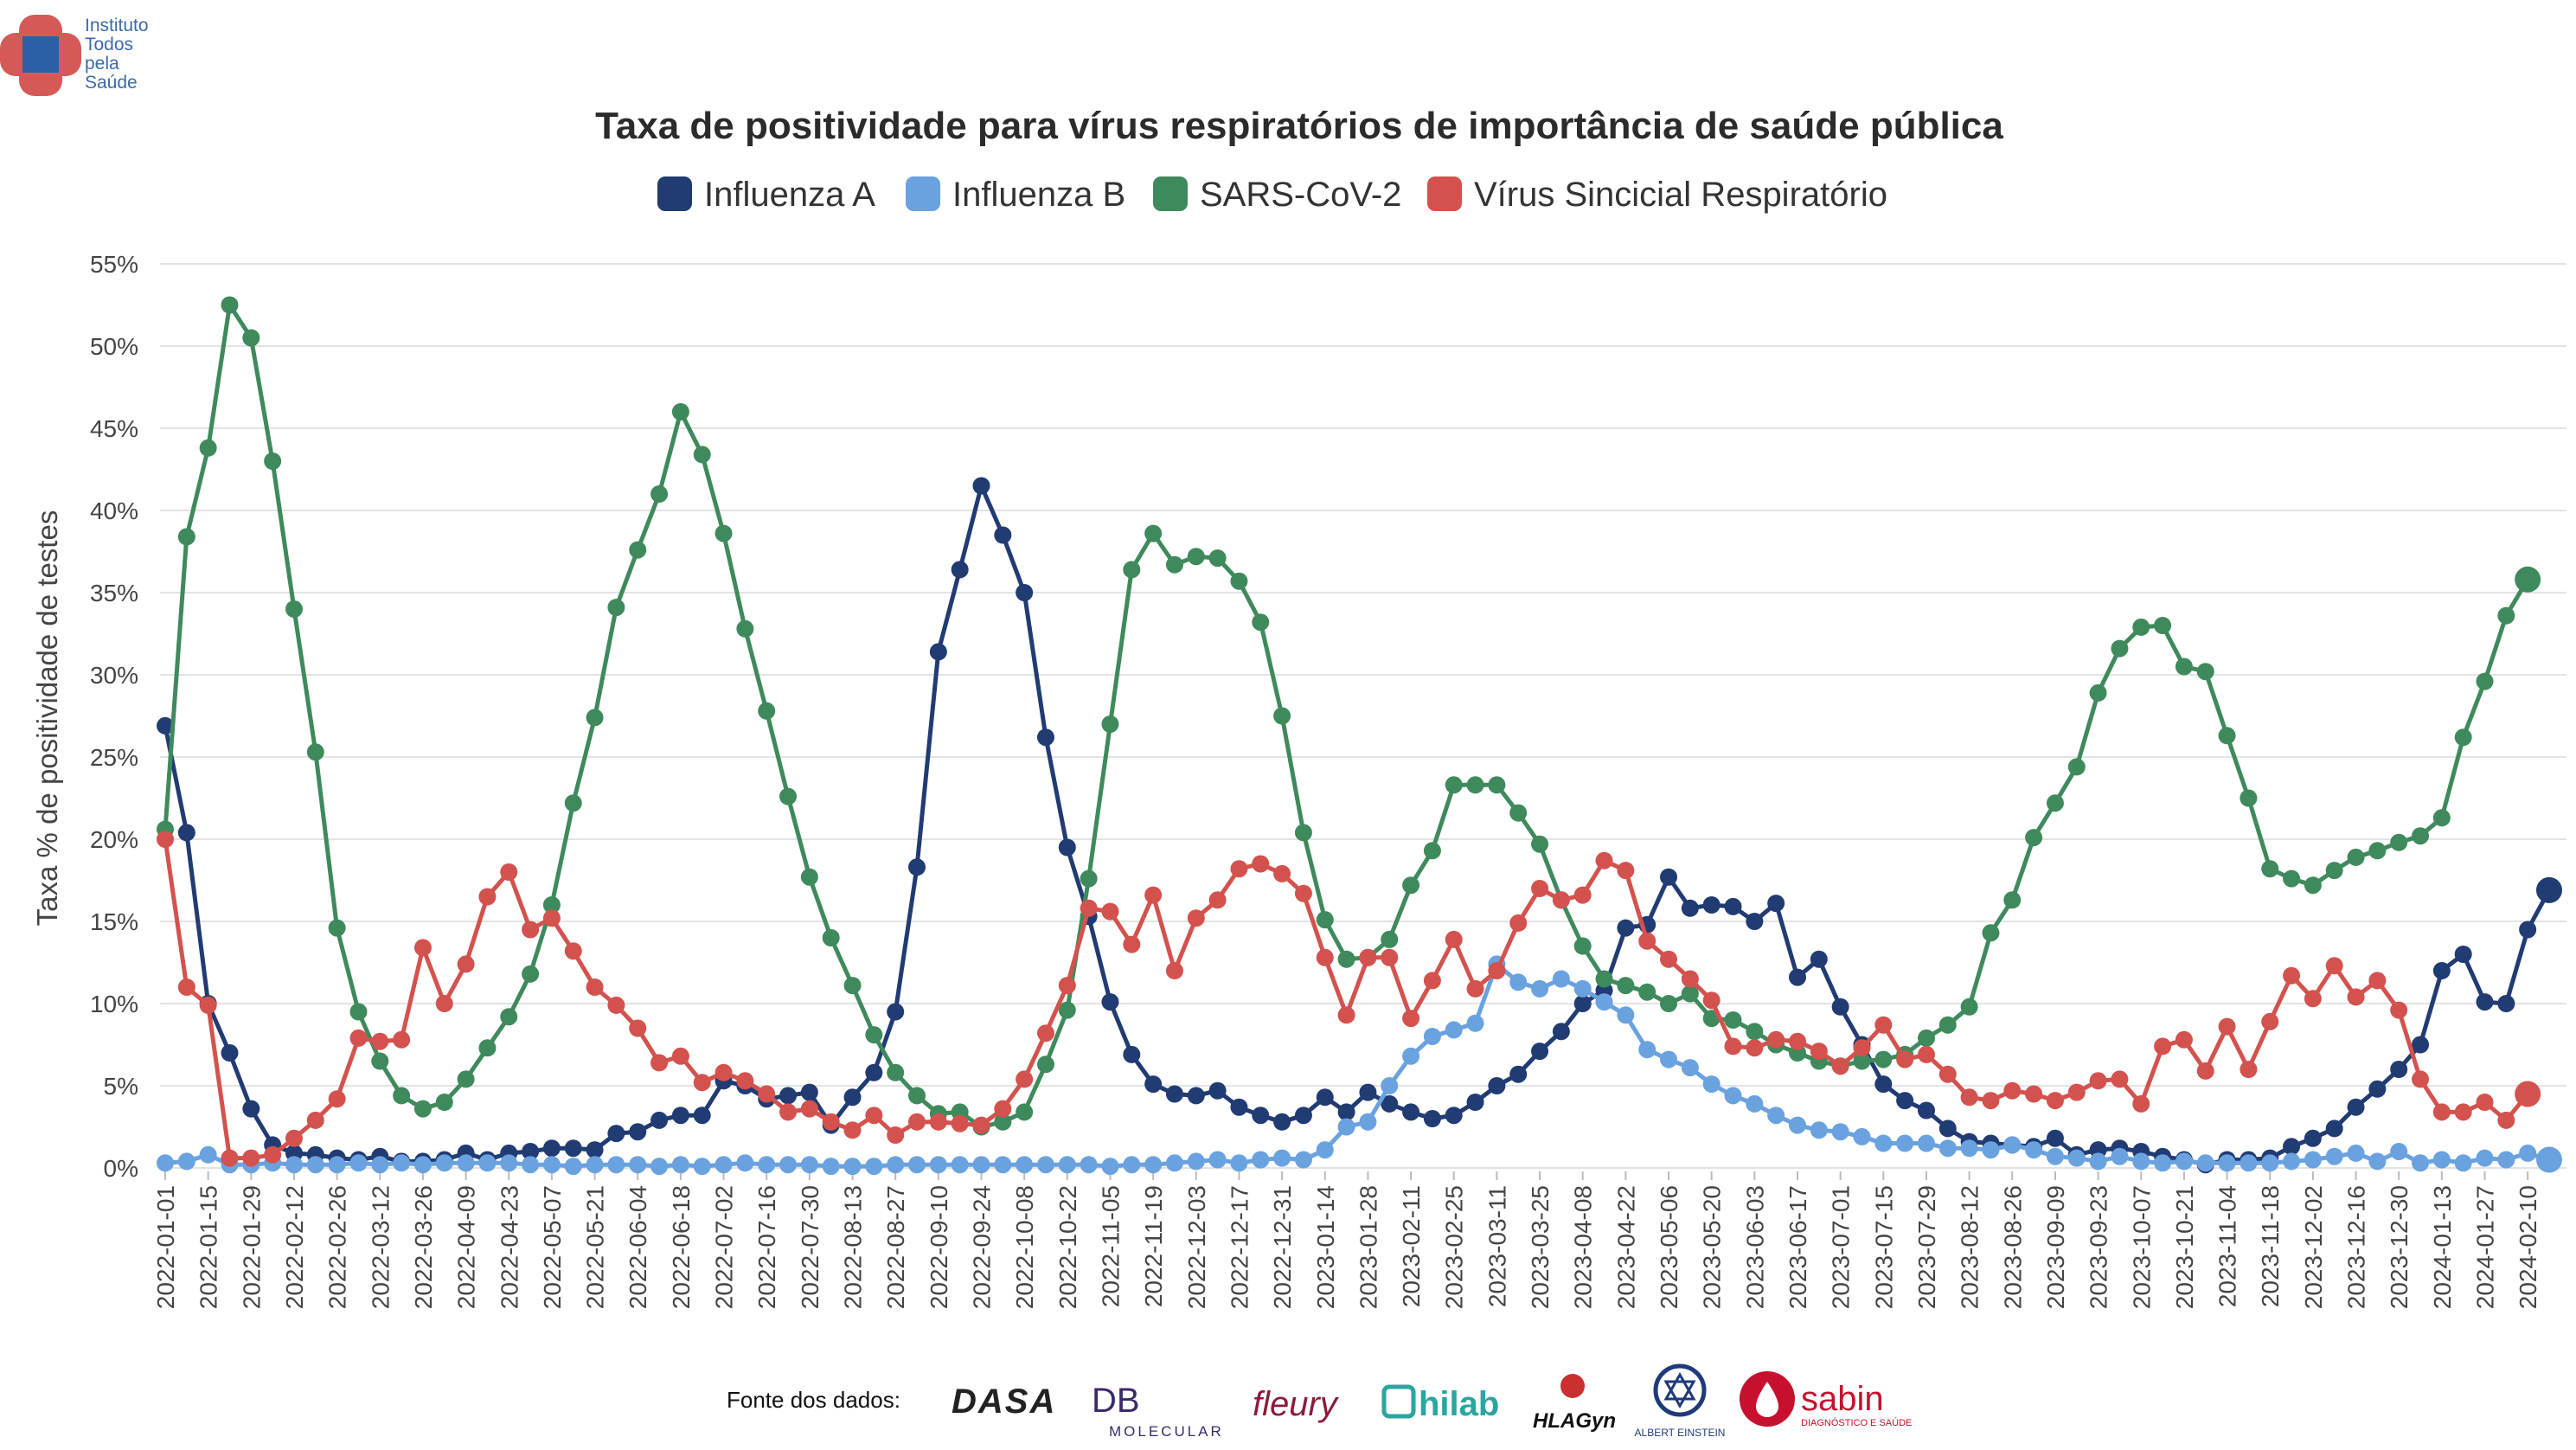 Image resolution: width=2576 pixels, height=1450 pixels. Describe the element at coordinates (1015, 195) in the screenshot. I see `legend-item-influenza_b: Influenza B` at that location.